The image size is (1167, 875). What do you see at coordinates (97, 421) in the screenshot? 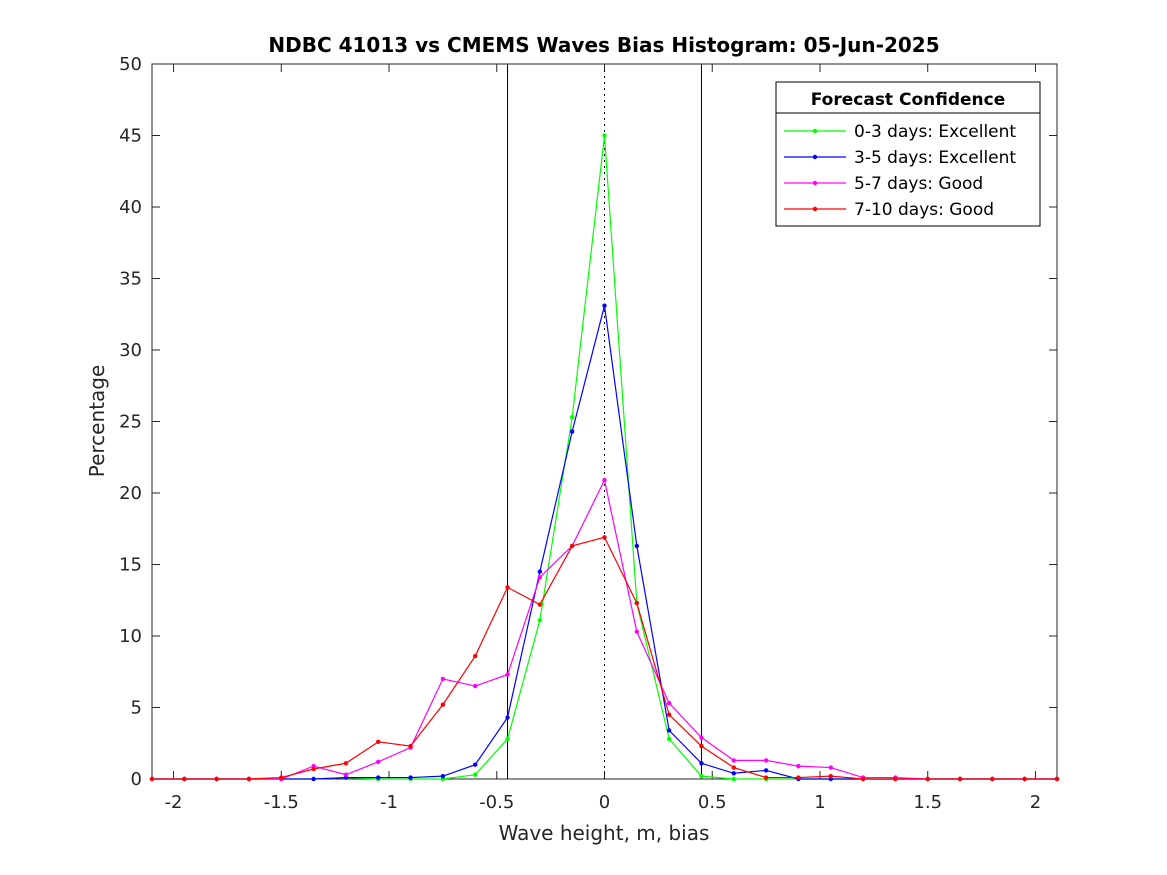
I see `y-axis-label: Percentage` at bounding box center [97, 421].